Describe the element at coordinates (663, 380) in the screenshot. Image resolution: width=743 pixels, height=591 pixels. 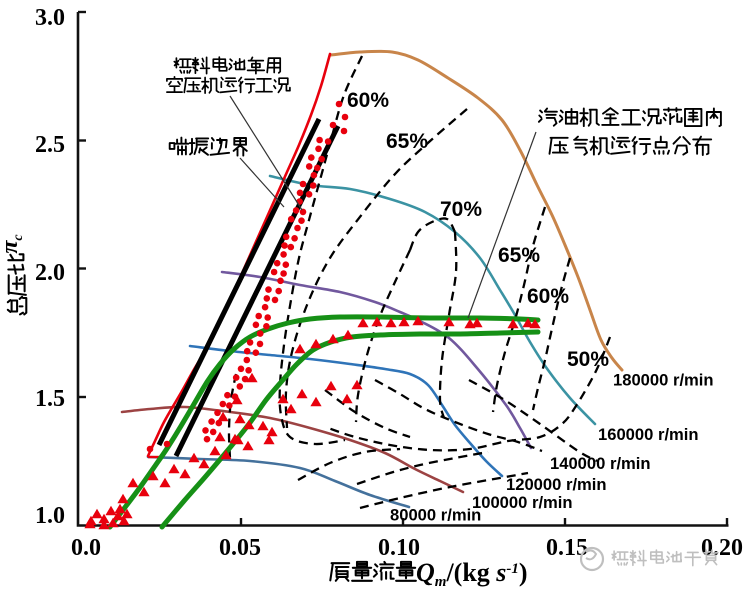
I see `svg-text: 180000 r/min` at that location.